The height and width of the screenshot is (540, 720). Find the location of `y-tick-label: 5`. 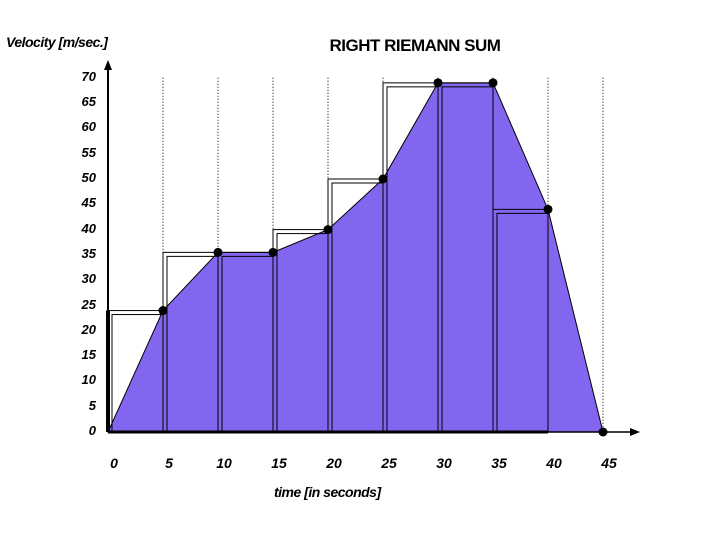

y-tick-label: 5 is located at coordinates (92, 405).